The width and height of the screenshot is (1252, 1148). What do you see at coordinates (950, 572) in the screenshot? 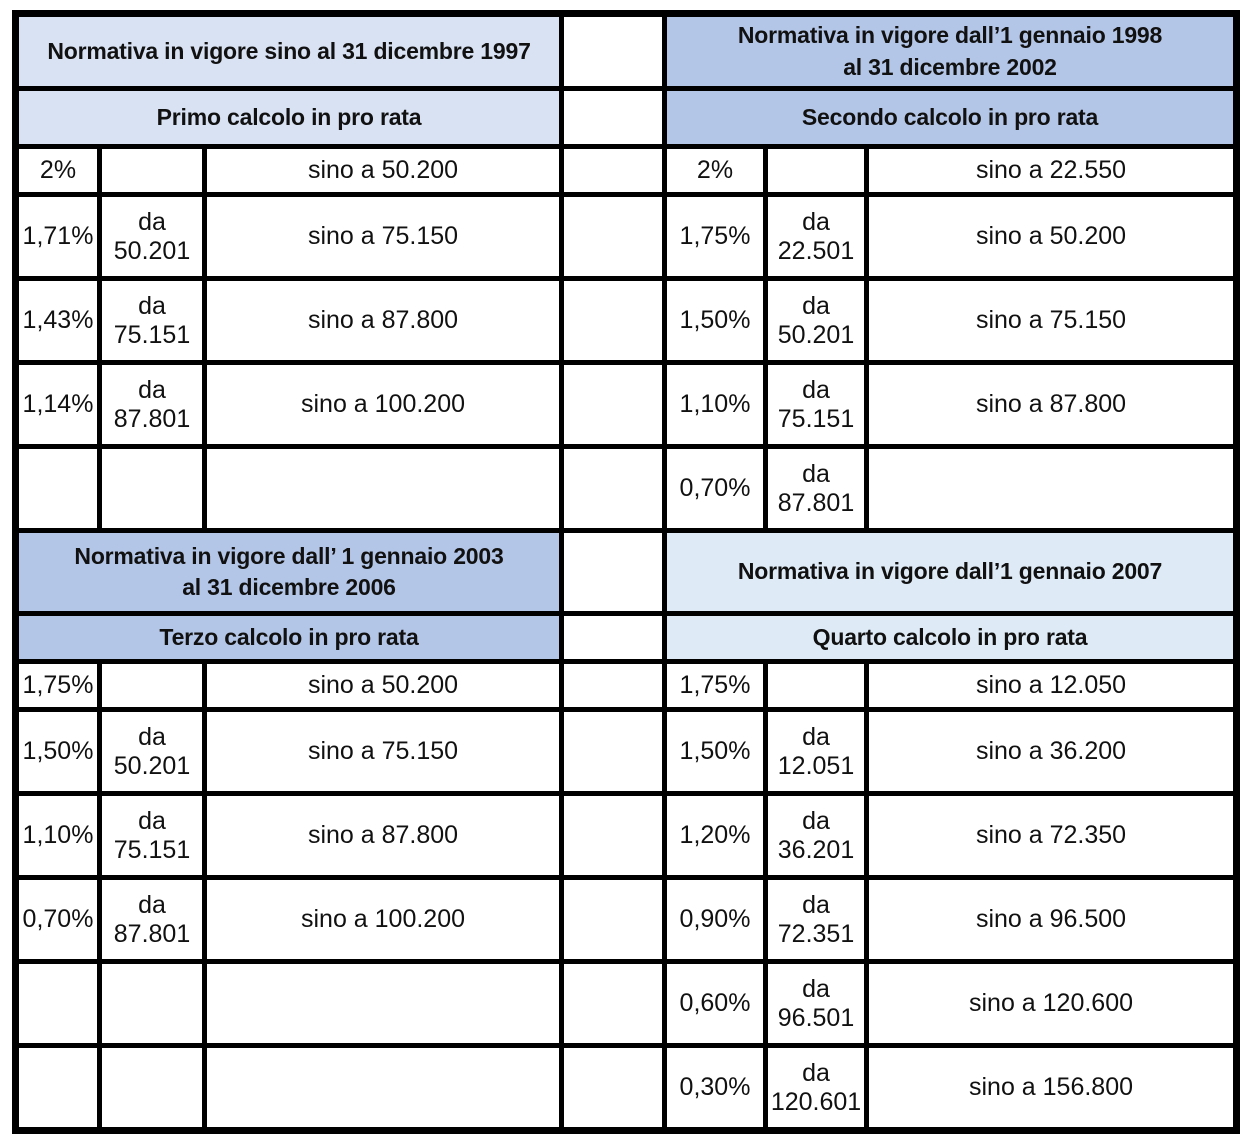
I see `period-header-bottom-right: Normativa in vigore dall’1 gennaio 2007` at bounding box center [950, 572].